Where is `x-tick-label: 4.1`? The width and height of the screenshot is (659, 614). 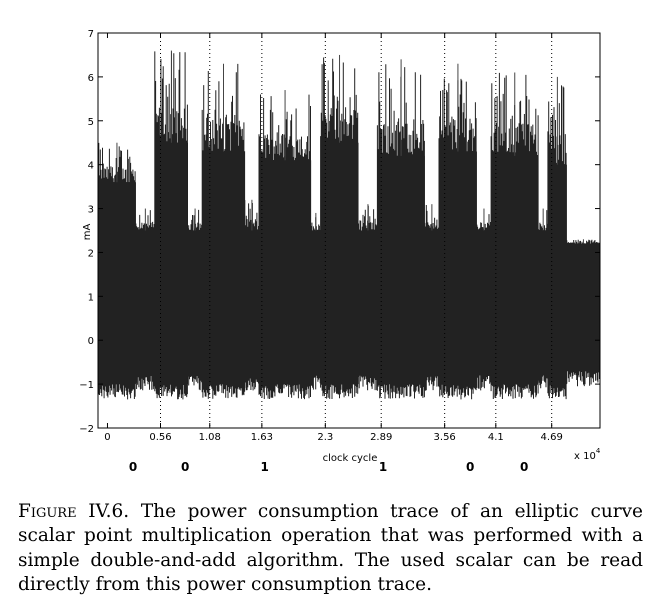 x-tick-label: 4.1 is located at coordinates (496, 437).